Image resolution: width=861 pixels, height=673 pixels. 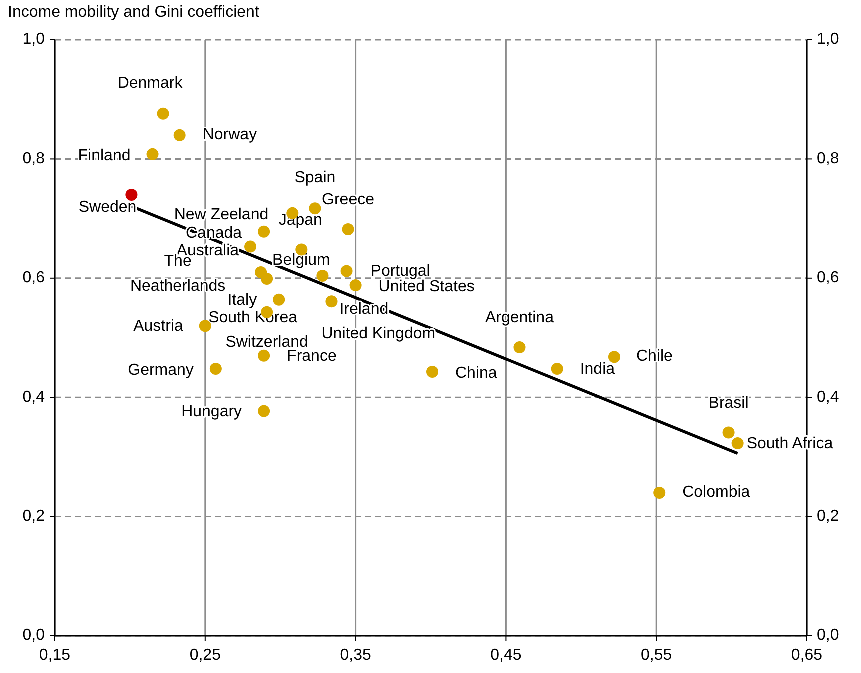 I want to click on y-tick-label: 1,0, so click(x=34, y=39).